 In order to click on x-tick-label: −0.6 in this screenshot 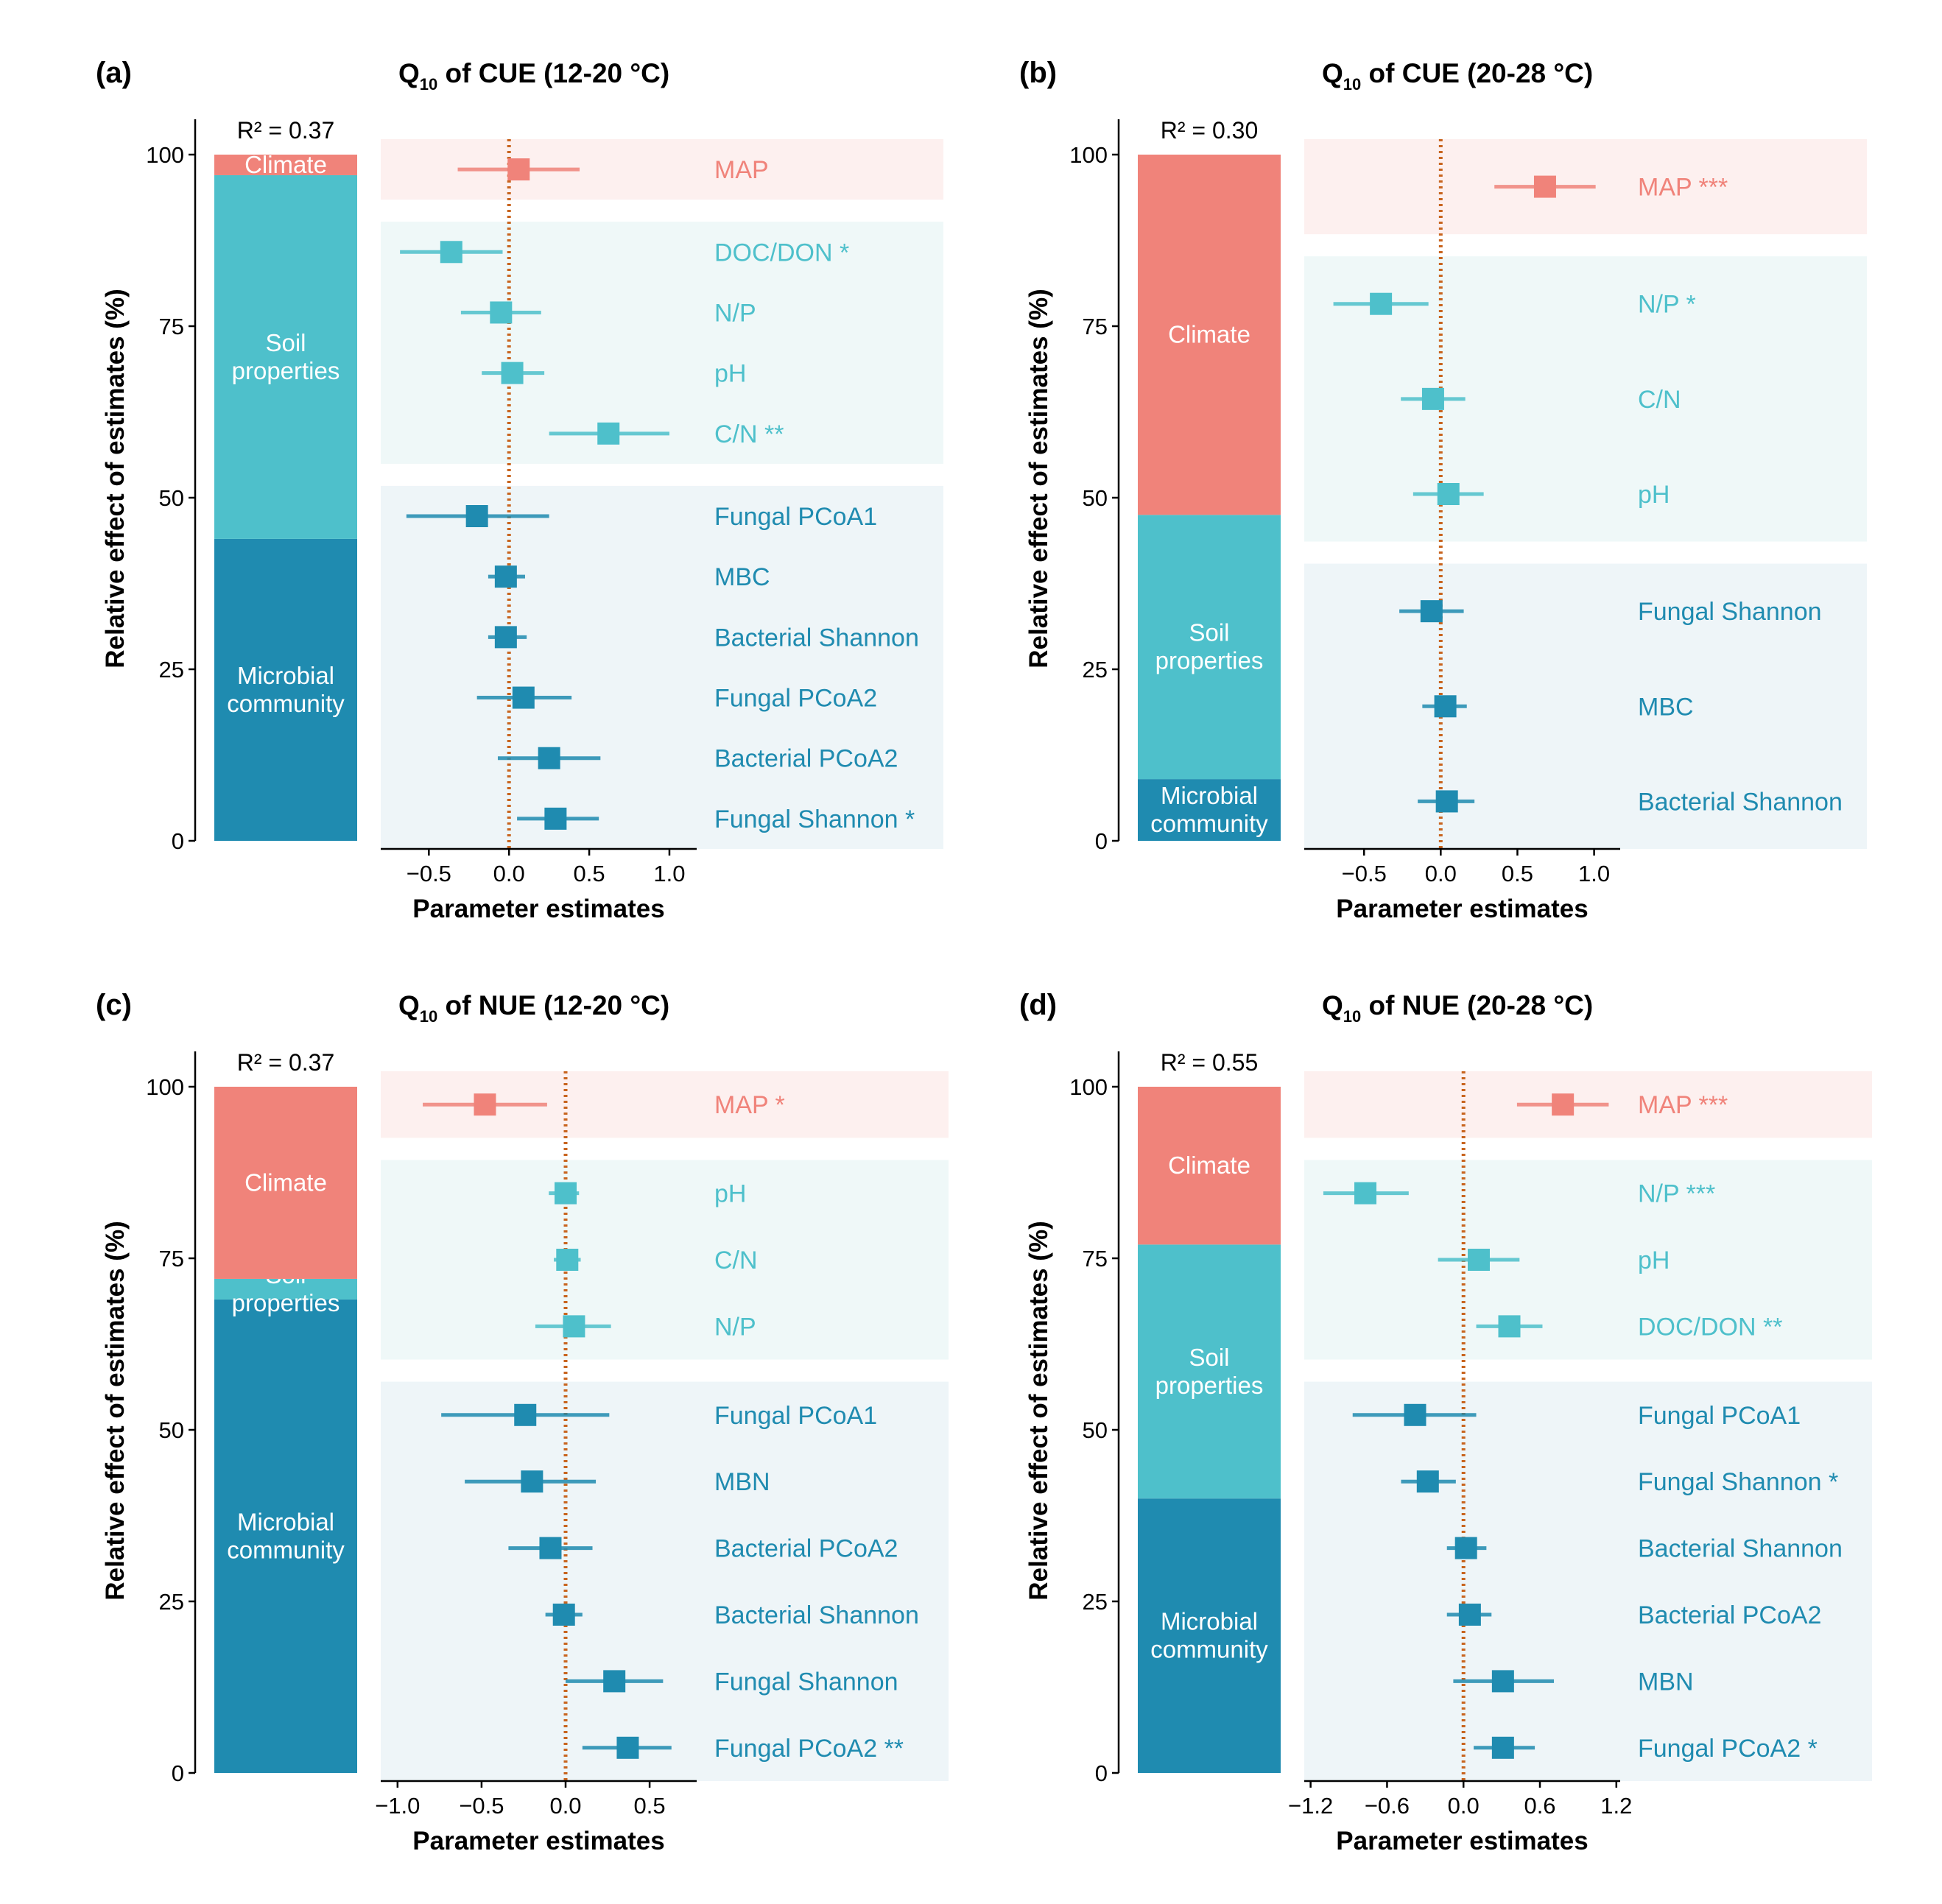, I will do `click(1387, 1806)`.